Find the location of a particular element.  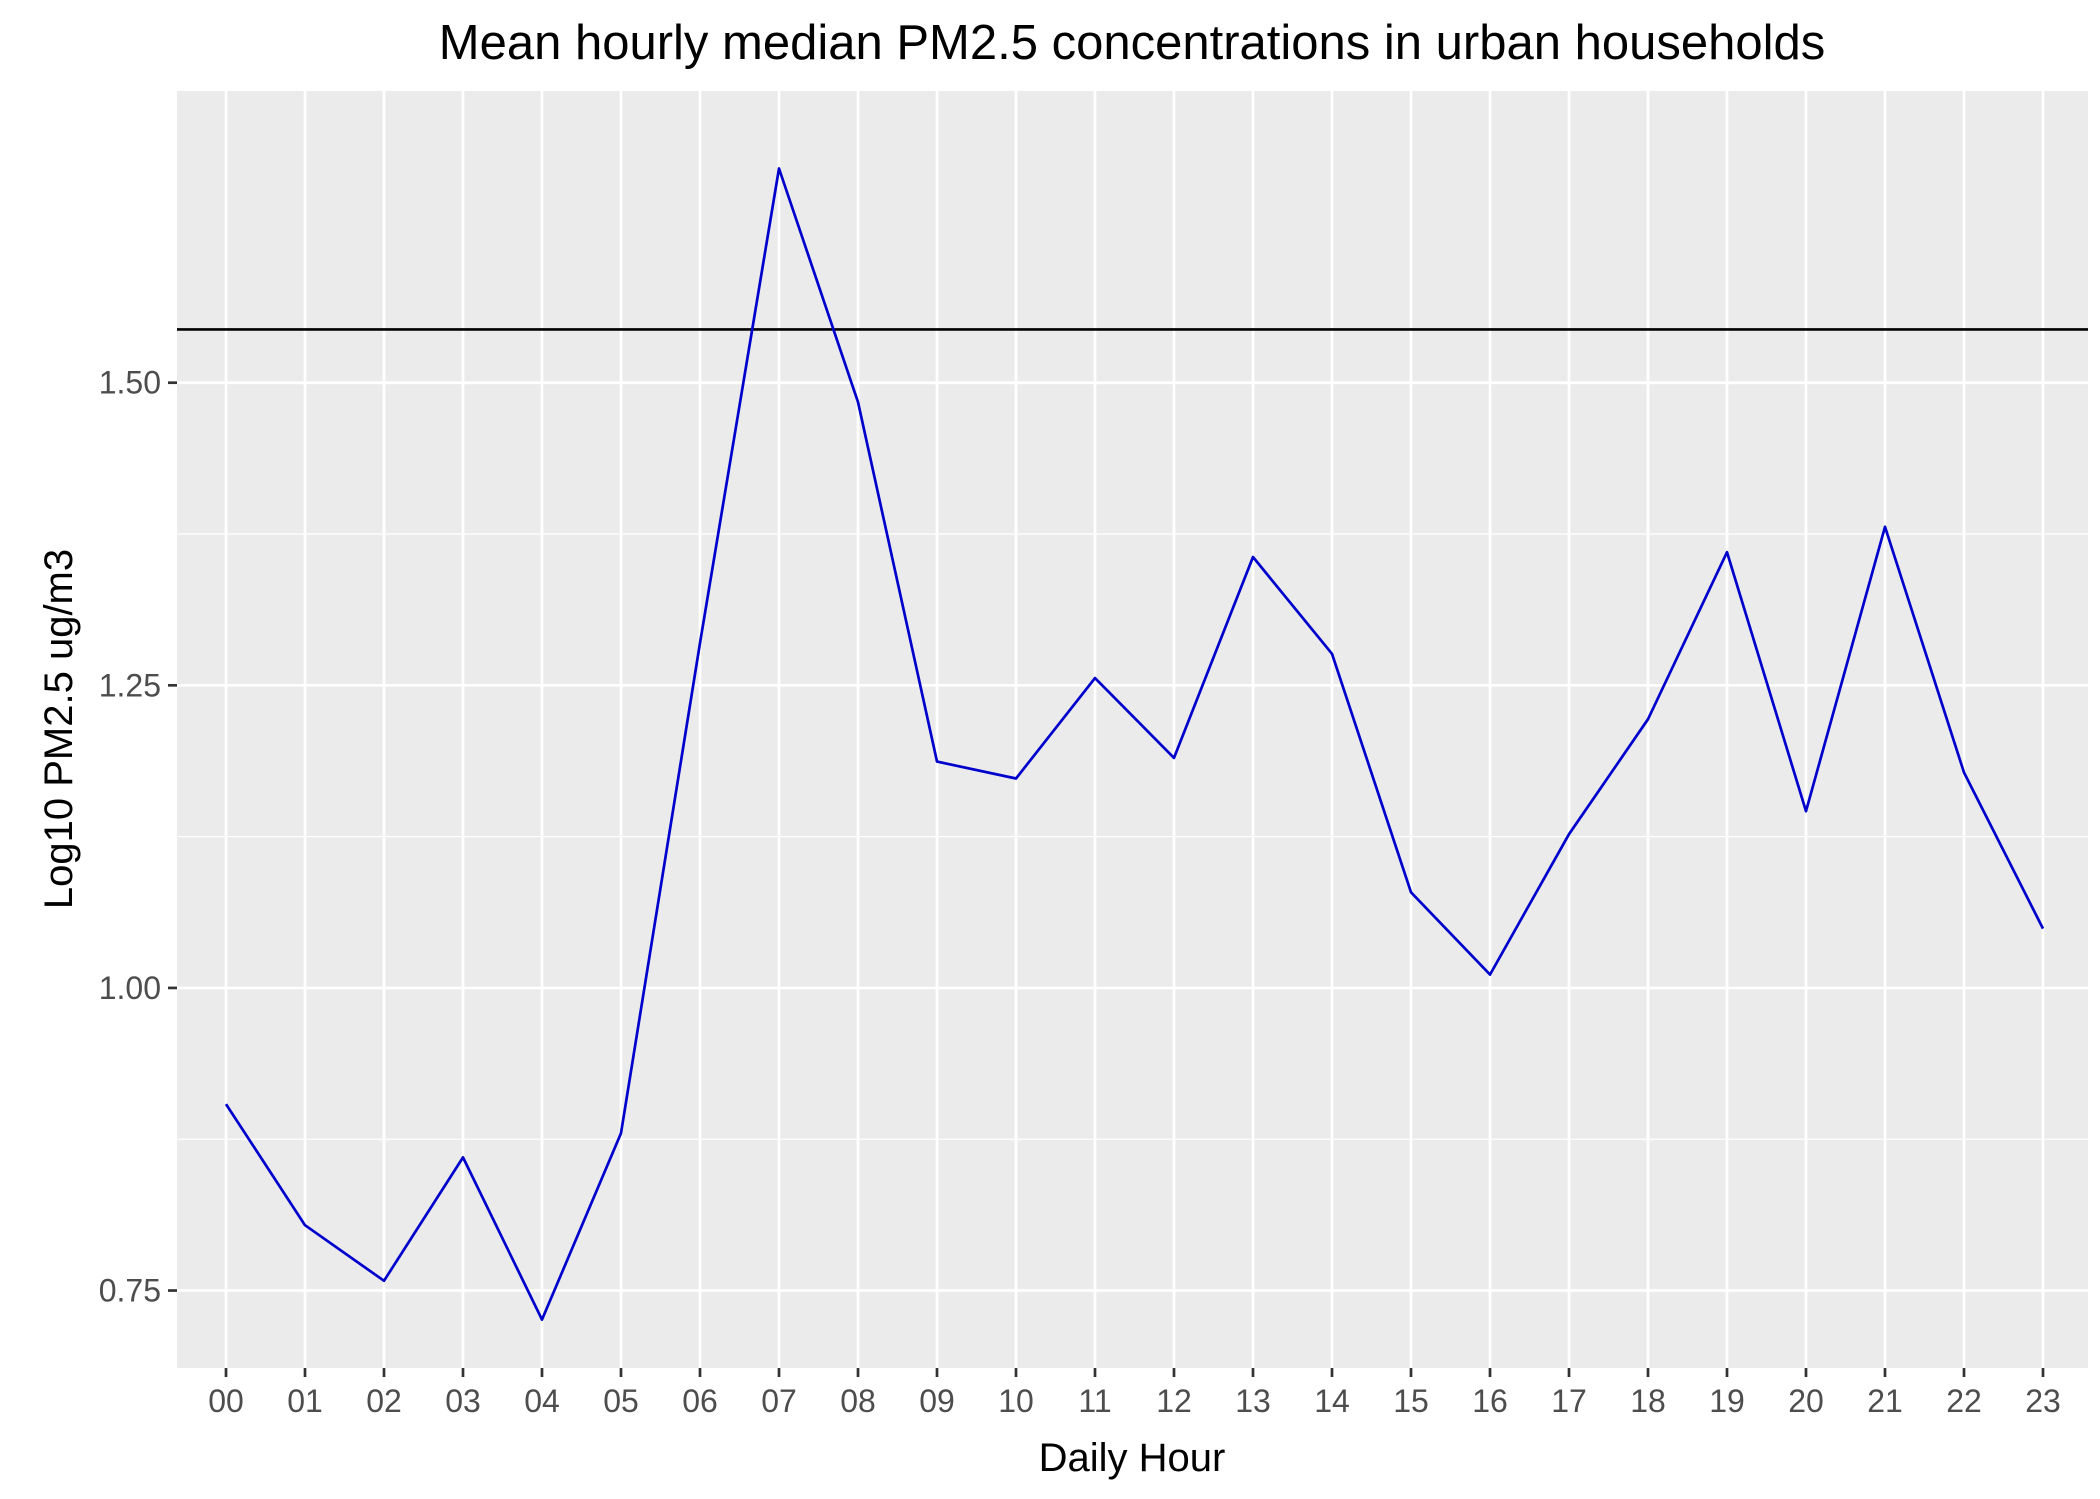

x-tick-label: 05 is located at coordinates (621, 1401).